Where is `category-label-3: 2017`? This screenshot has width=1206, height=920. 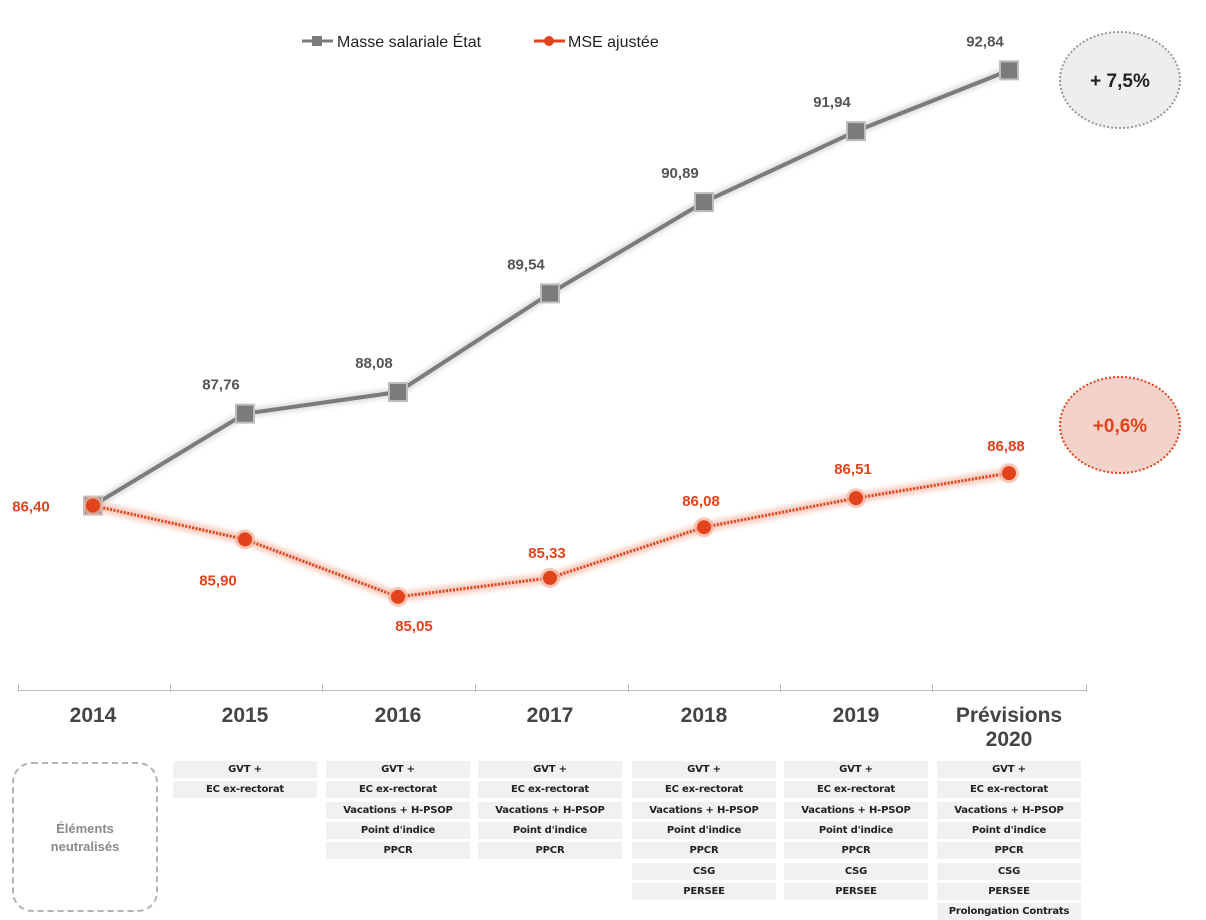 category-label-3: 2017 is located at coordinates (550, 715).